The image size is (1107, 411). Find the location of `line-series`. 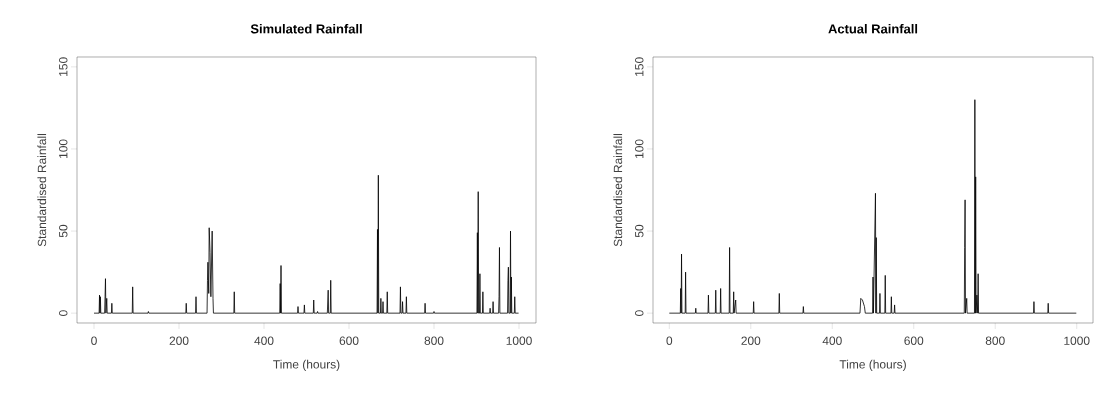

line-series is located at coordinates (306, 244).